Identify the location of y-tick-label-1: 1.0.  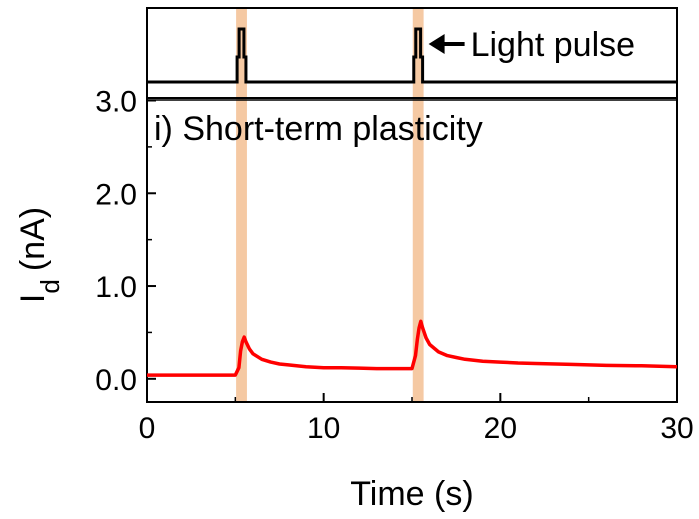
(116, 287).